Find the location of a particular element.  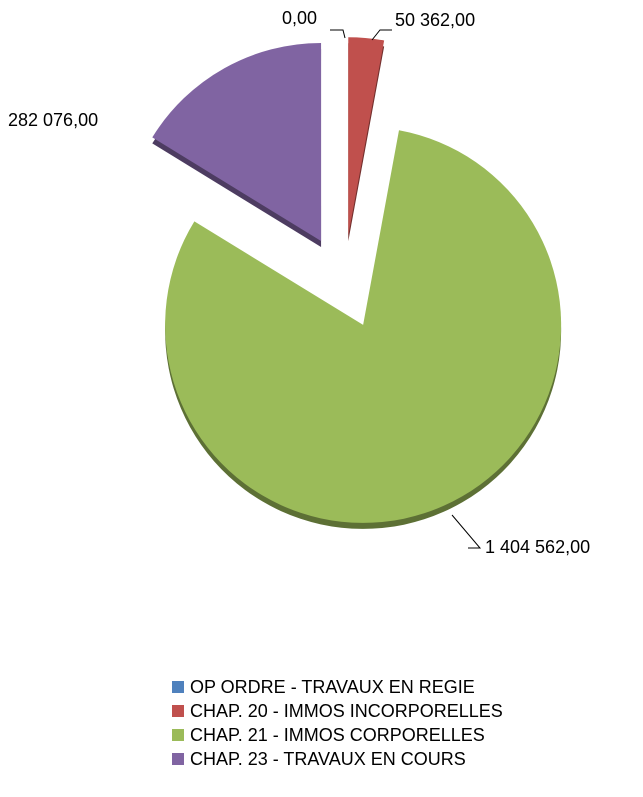

value-label: 0,00 is located at coordinates (299, 18).